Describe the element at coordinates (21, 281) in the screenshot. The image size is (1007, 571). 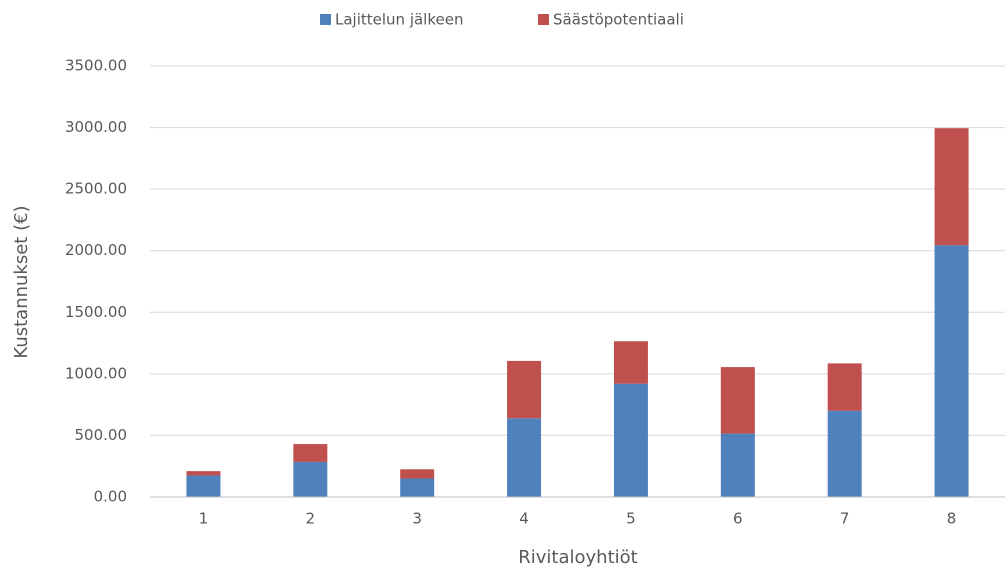
I see `y-axis-title: Kustannukset (€)` at that location.